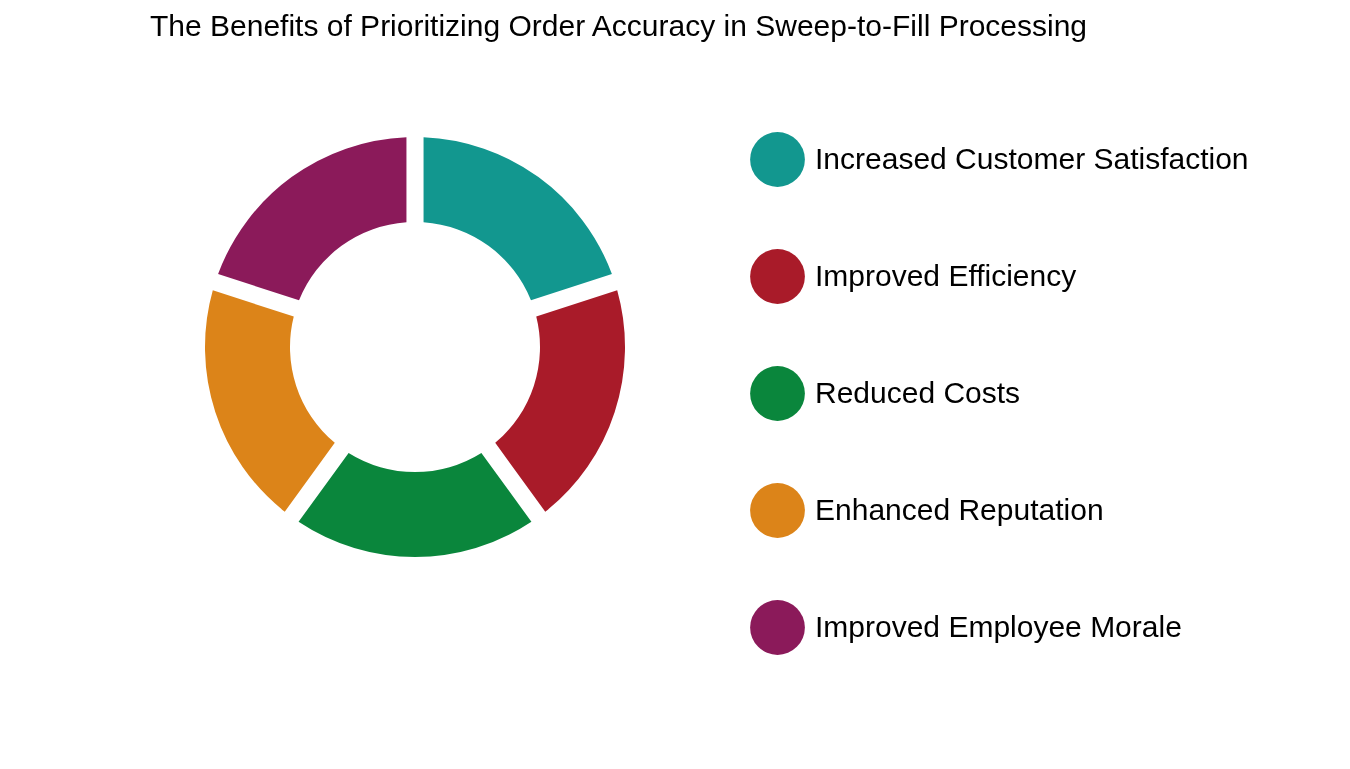 Image resolution: width=1350 pixels, height=769 pixels. What do you see at coordinates (946, 275) in the screenshot?
I see `legend-label: Improved Efficiency` at bounding box center [946, 275].